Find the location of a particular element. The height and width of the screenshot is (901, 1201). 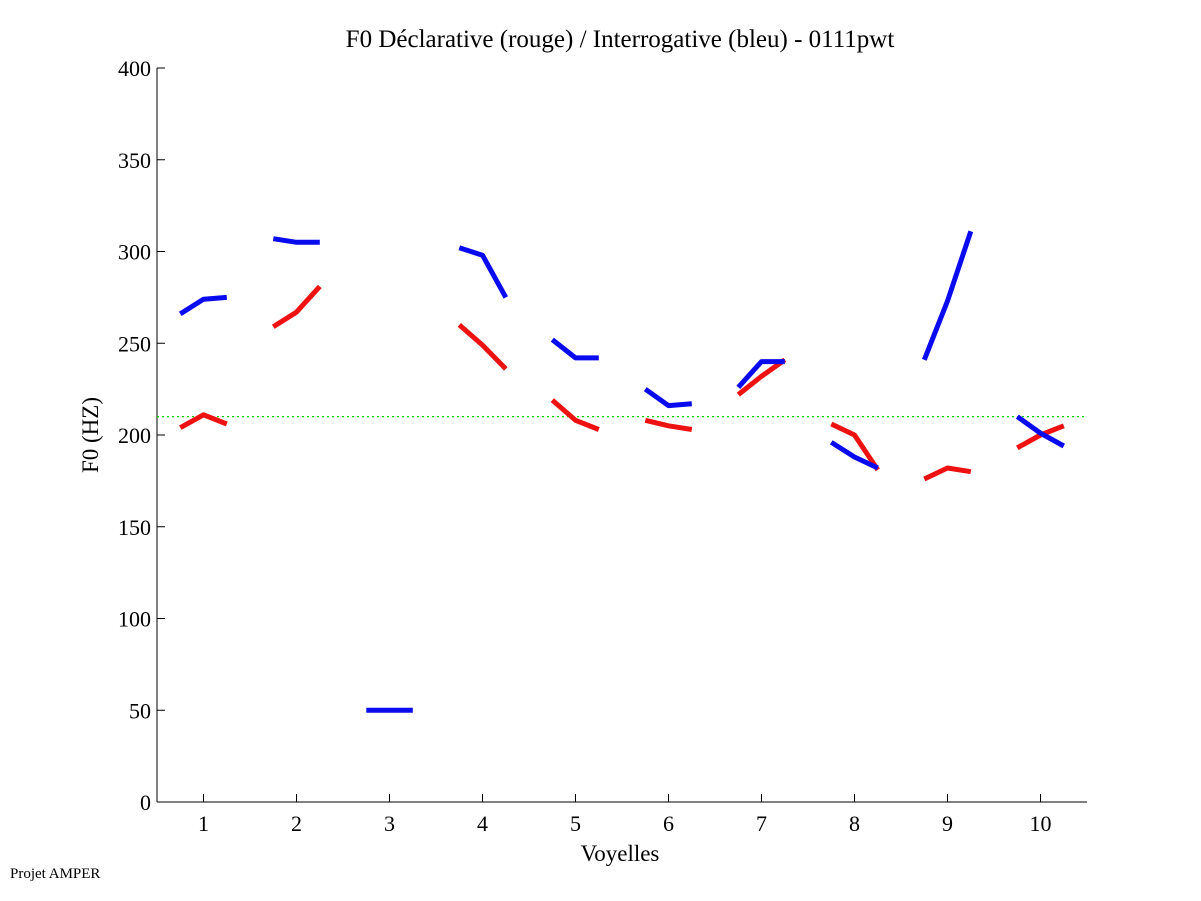

footer-credit: Projet AMPER is located at coordinates (55, 874).